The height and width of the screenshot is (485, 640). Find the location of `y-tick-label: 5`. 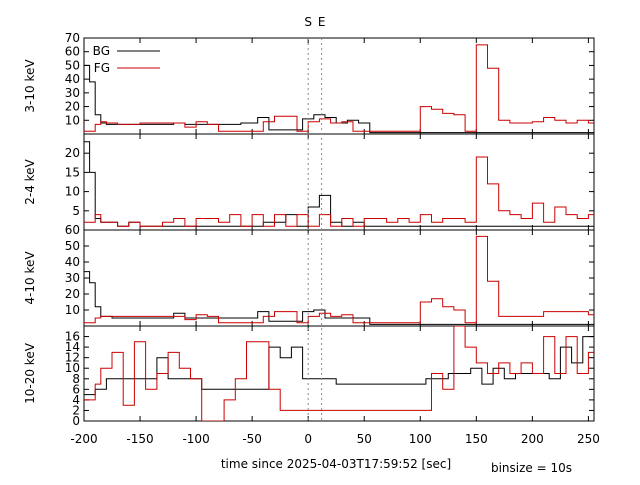

y-tick-label: 5 is located at coordinates (76, 211).